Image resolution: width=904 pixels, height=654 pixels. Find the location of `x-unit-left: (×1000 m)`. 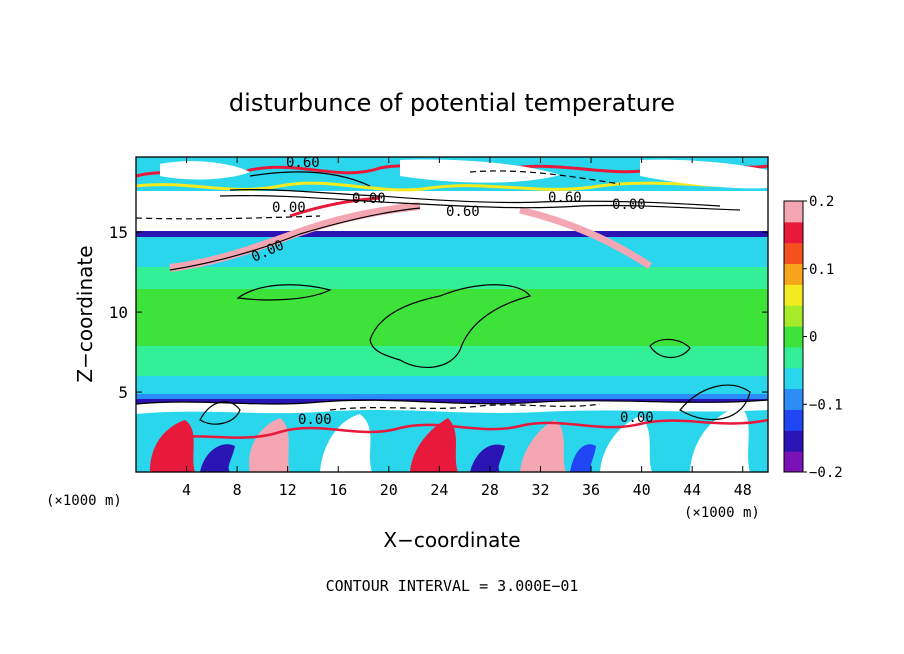

x-unit-left: (×1000 m) is located at coordinates (84, 501).